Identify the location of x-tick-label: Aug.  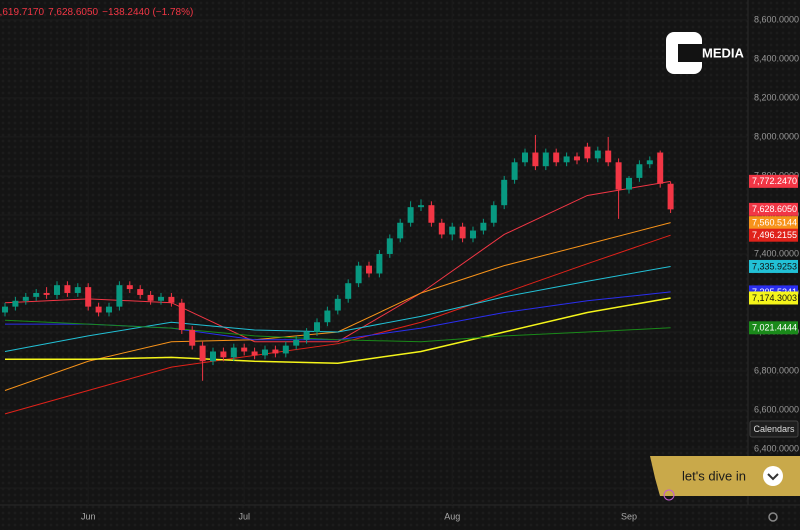
(452, 516).